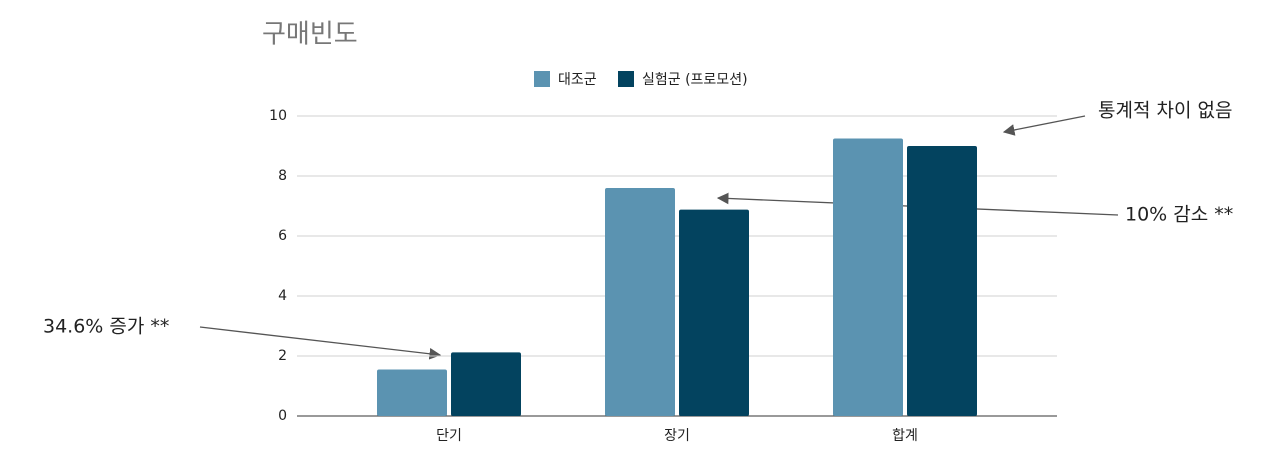 This screenshot has width=1280, height=462. What do you see at coordinates (905, 436) in the screenshot?
I see `x-tick-label: 합계` at bounding box center [905, 436].